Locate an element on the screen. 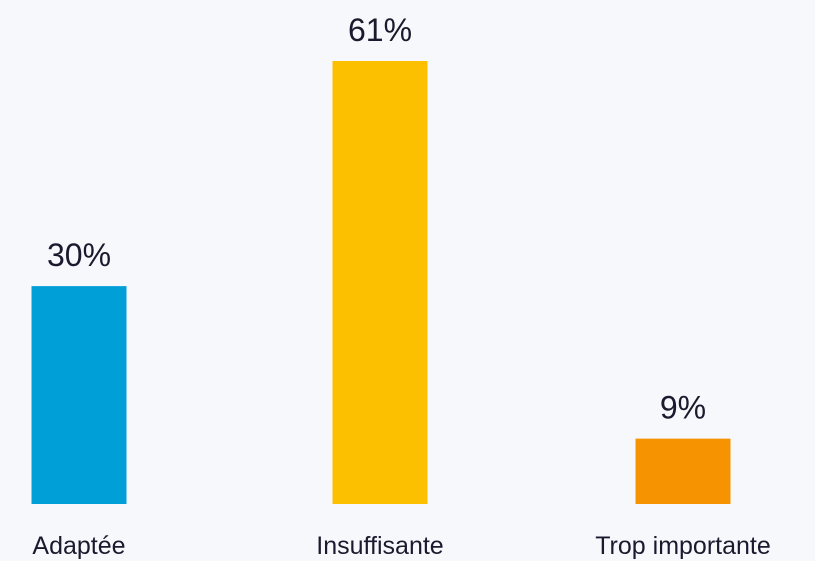 The width and height of the screenshot is (815, 561). bar-insuffisante is located at coordinates (380, 282).